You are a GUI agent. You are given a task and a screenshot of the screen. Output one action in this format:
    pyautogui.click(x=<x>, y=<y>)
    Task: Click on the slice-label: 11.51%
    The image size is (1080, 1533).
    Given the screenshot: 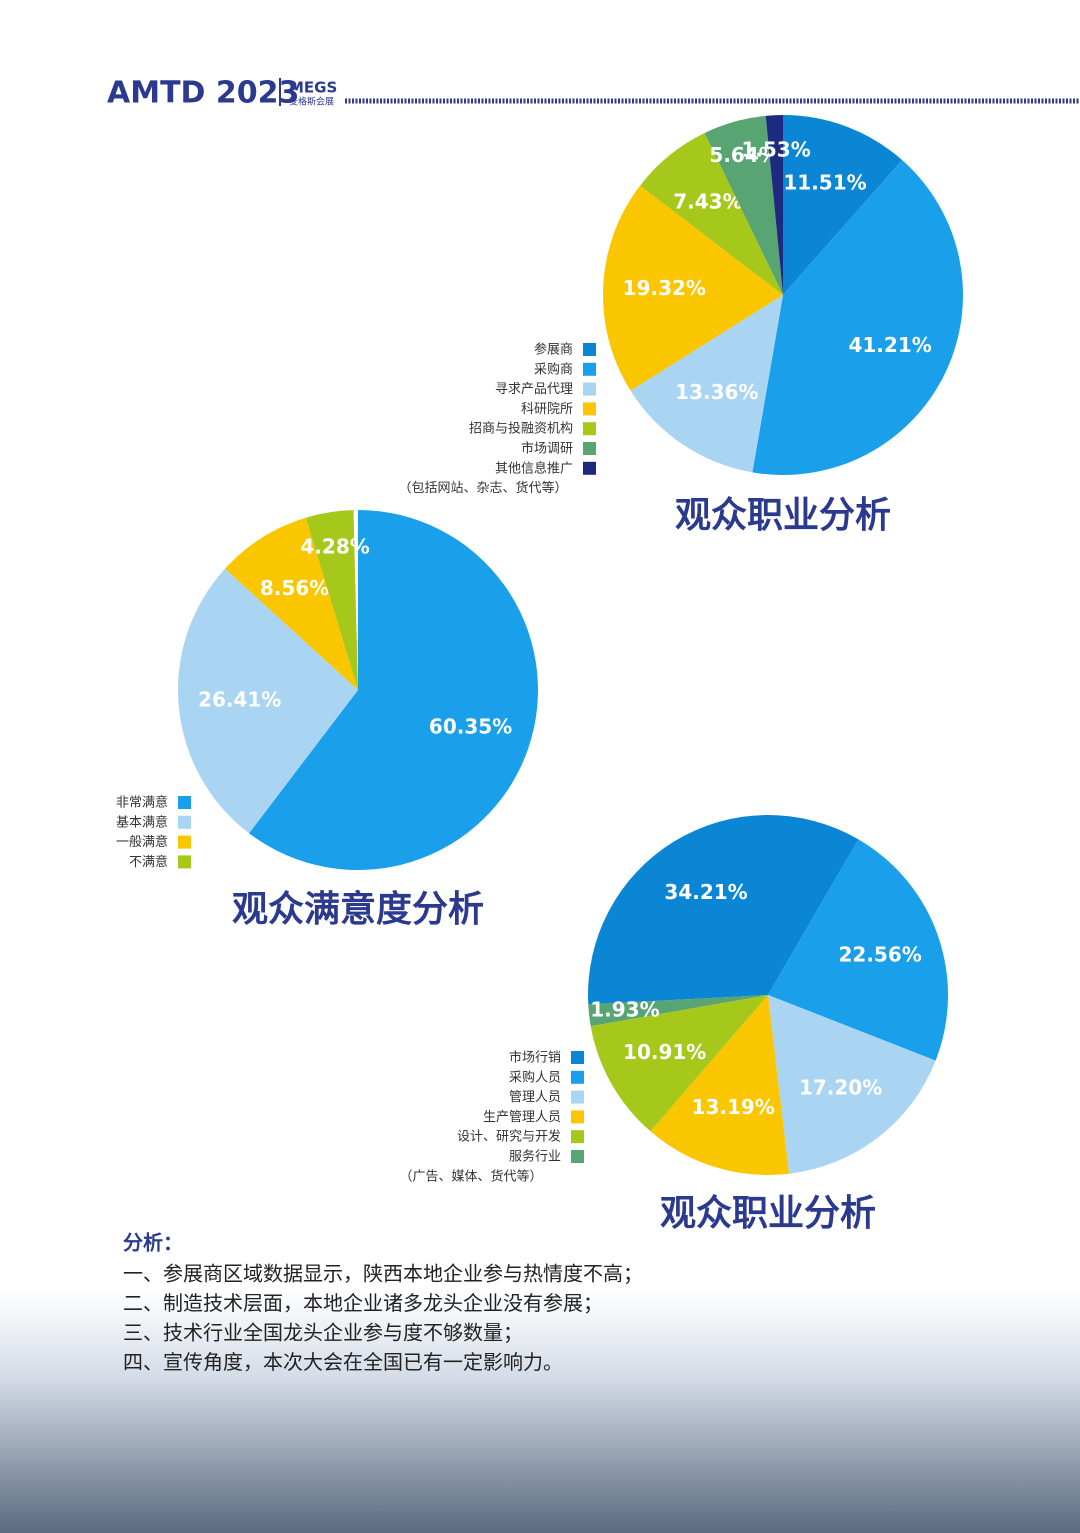 What is the action you would take?
    pyautogui.click(x=824, y=182)
    